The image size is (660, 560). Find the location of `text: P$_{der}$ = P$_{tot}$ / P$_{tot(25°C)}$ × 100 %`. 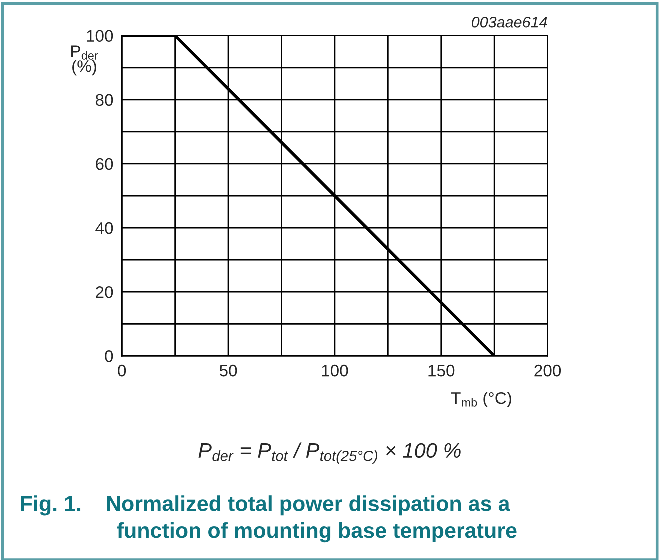

text: P$_{der}$ = P$_{tot}$ / P$_{tot(25°C)}$ × 100 % is located at coordinates (329, 453).